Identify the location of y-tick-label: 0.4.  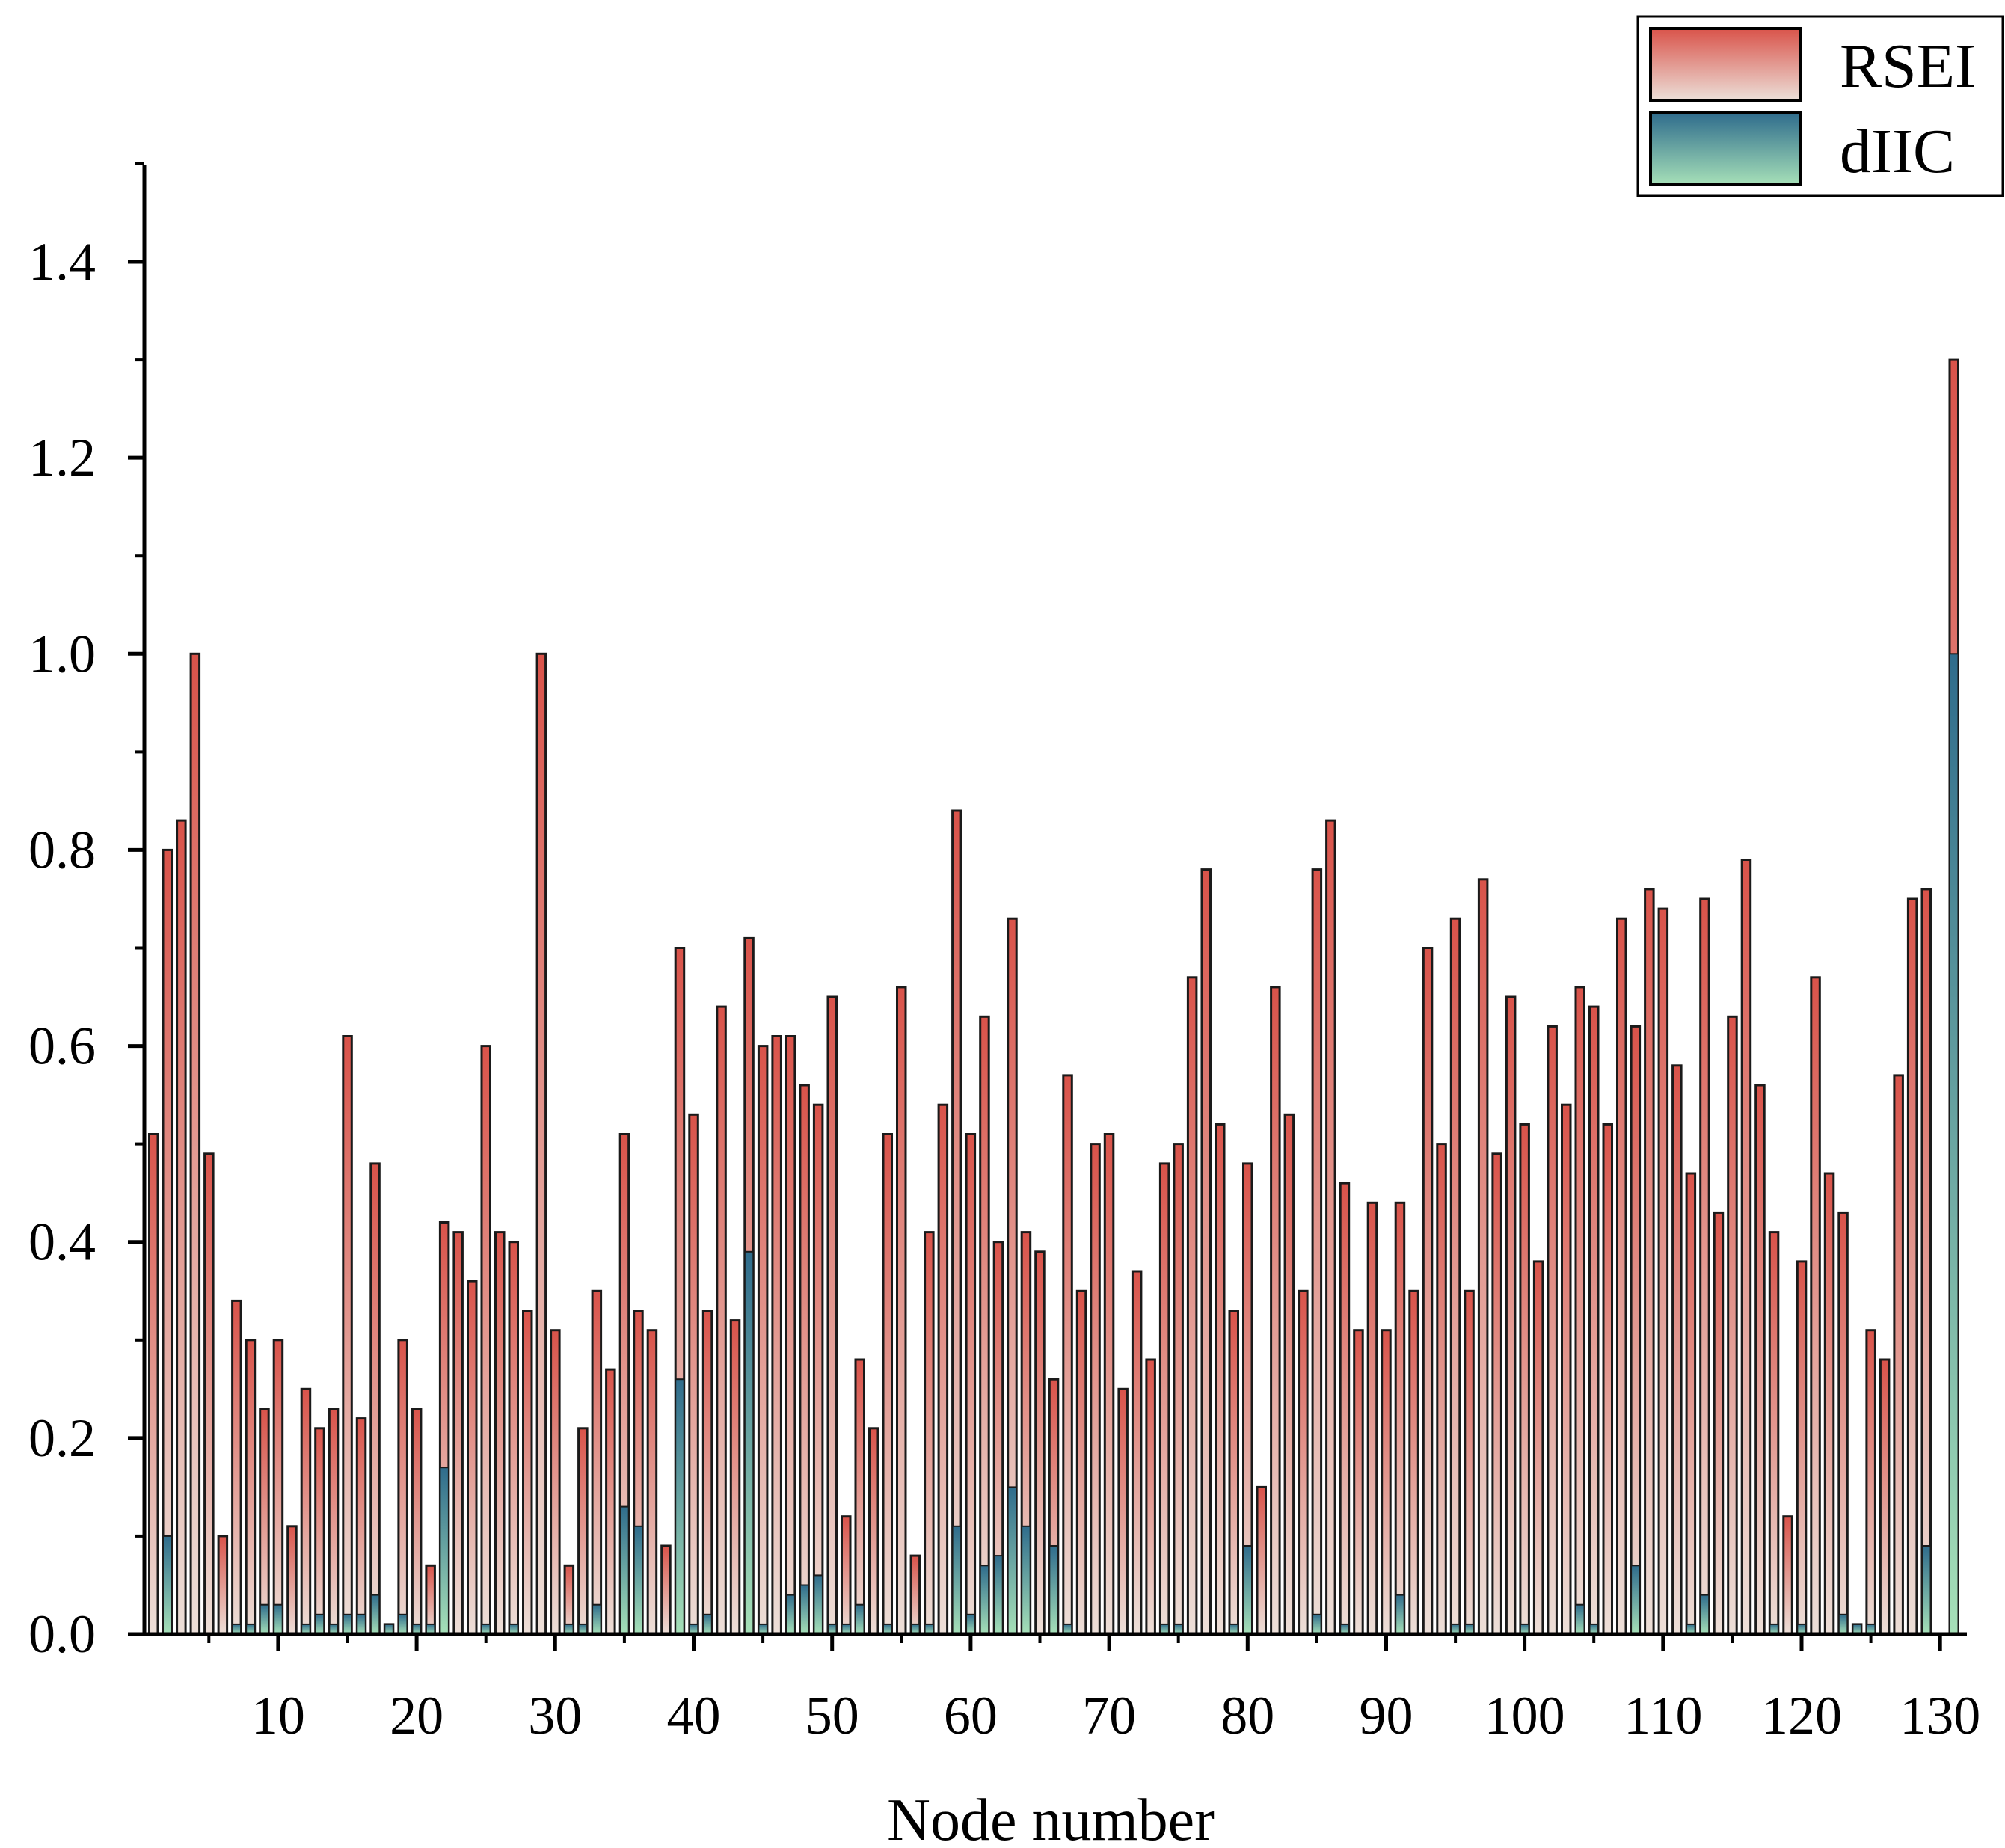
(62, 1242).